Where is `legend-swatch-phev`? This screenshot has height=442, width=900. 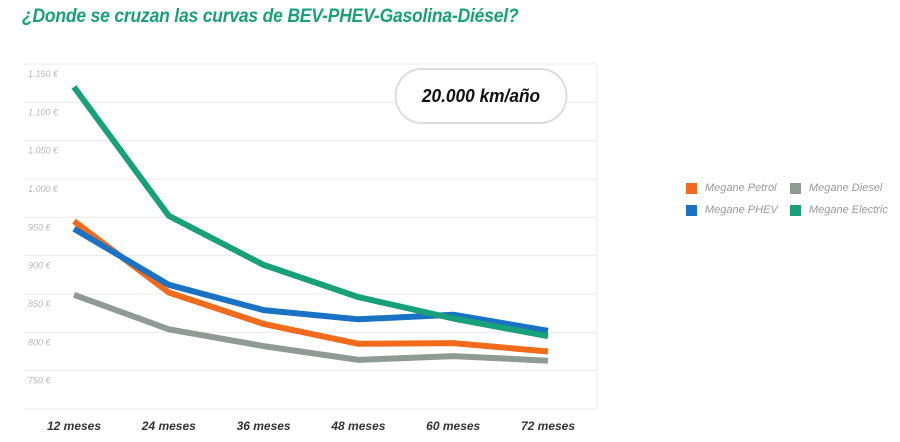
legend-swatch-phev is located at coordinates (691, 210).